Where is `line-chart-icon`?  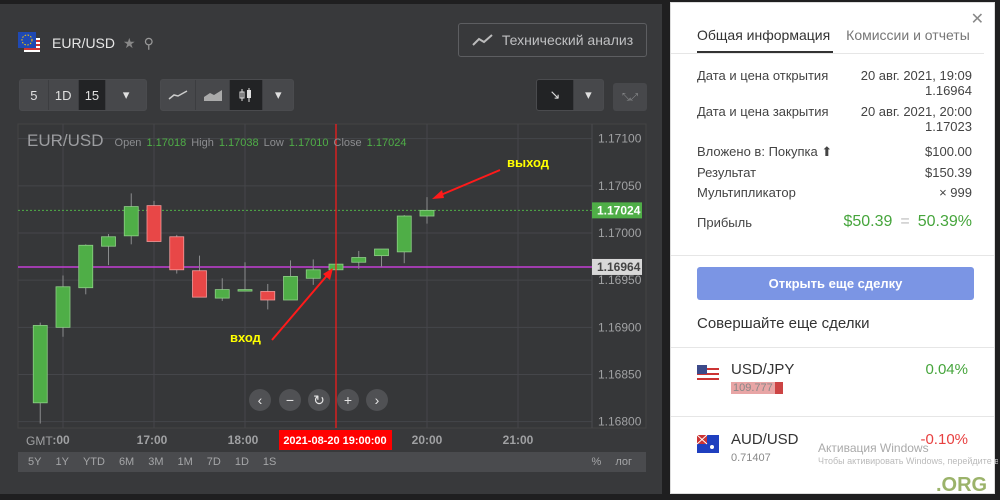 line-chart-icon is located at coordinates (179, 95).